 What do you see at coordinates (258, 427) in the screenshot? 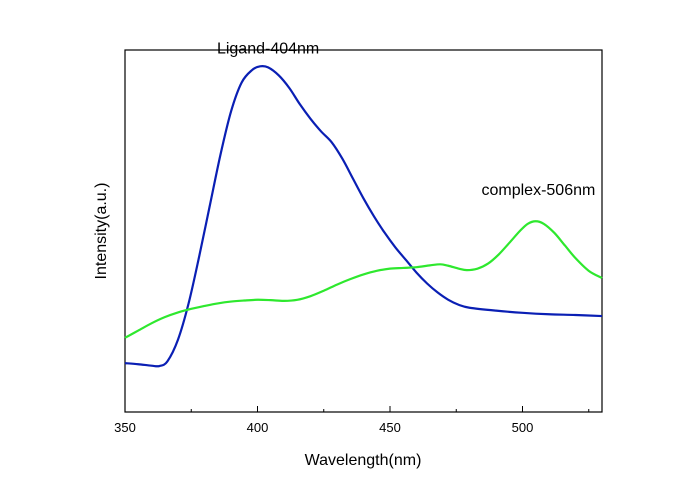
I see `x-tick-label: 400` at bounding box center [258, 427].